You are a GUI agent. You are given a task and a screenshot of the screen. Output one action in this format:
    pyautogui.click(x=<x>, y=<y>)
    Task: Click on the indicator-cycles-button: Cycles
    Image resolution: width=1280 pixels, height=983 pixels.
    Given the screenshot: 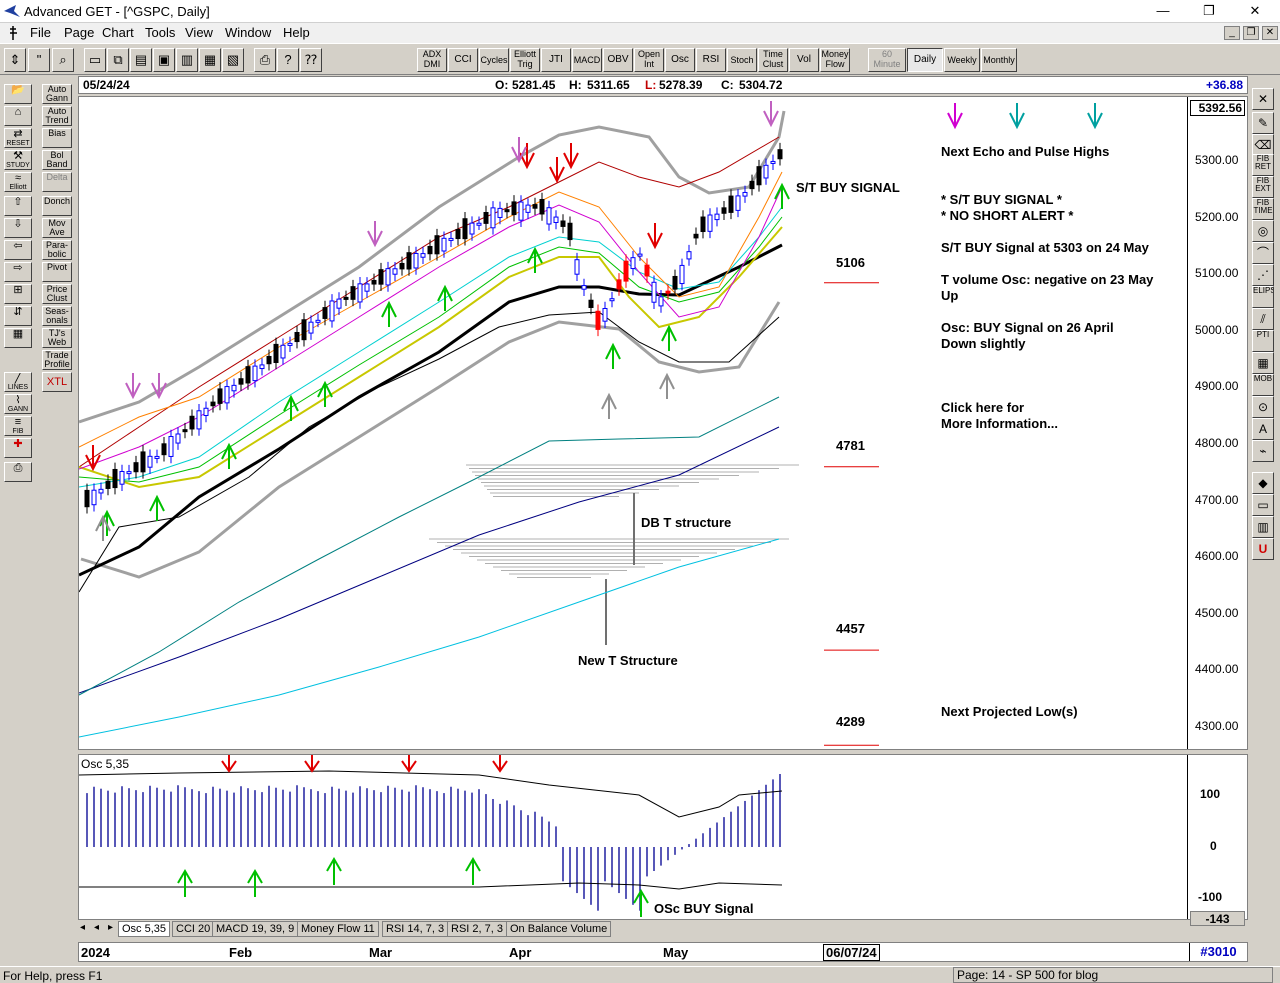 What is the action you would take?
    pyautogui.click(x=494, y=60)
    